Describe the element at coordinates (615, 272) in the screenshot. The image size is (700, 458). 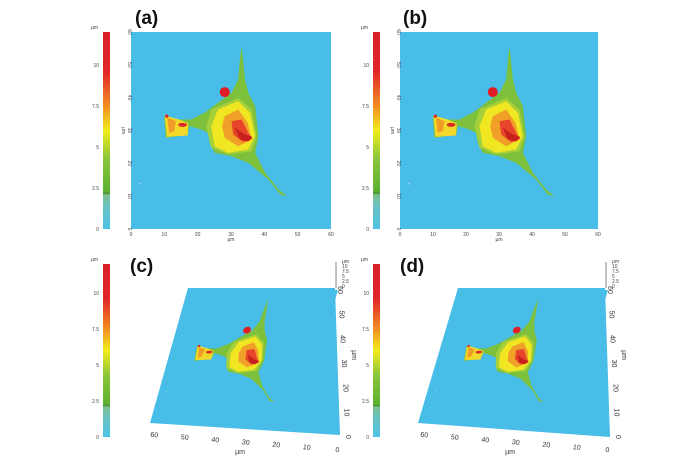
I see `z-tick-label: 7.5` at that location.